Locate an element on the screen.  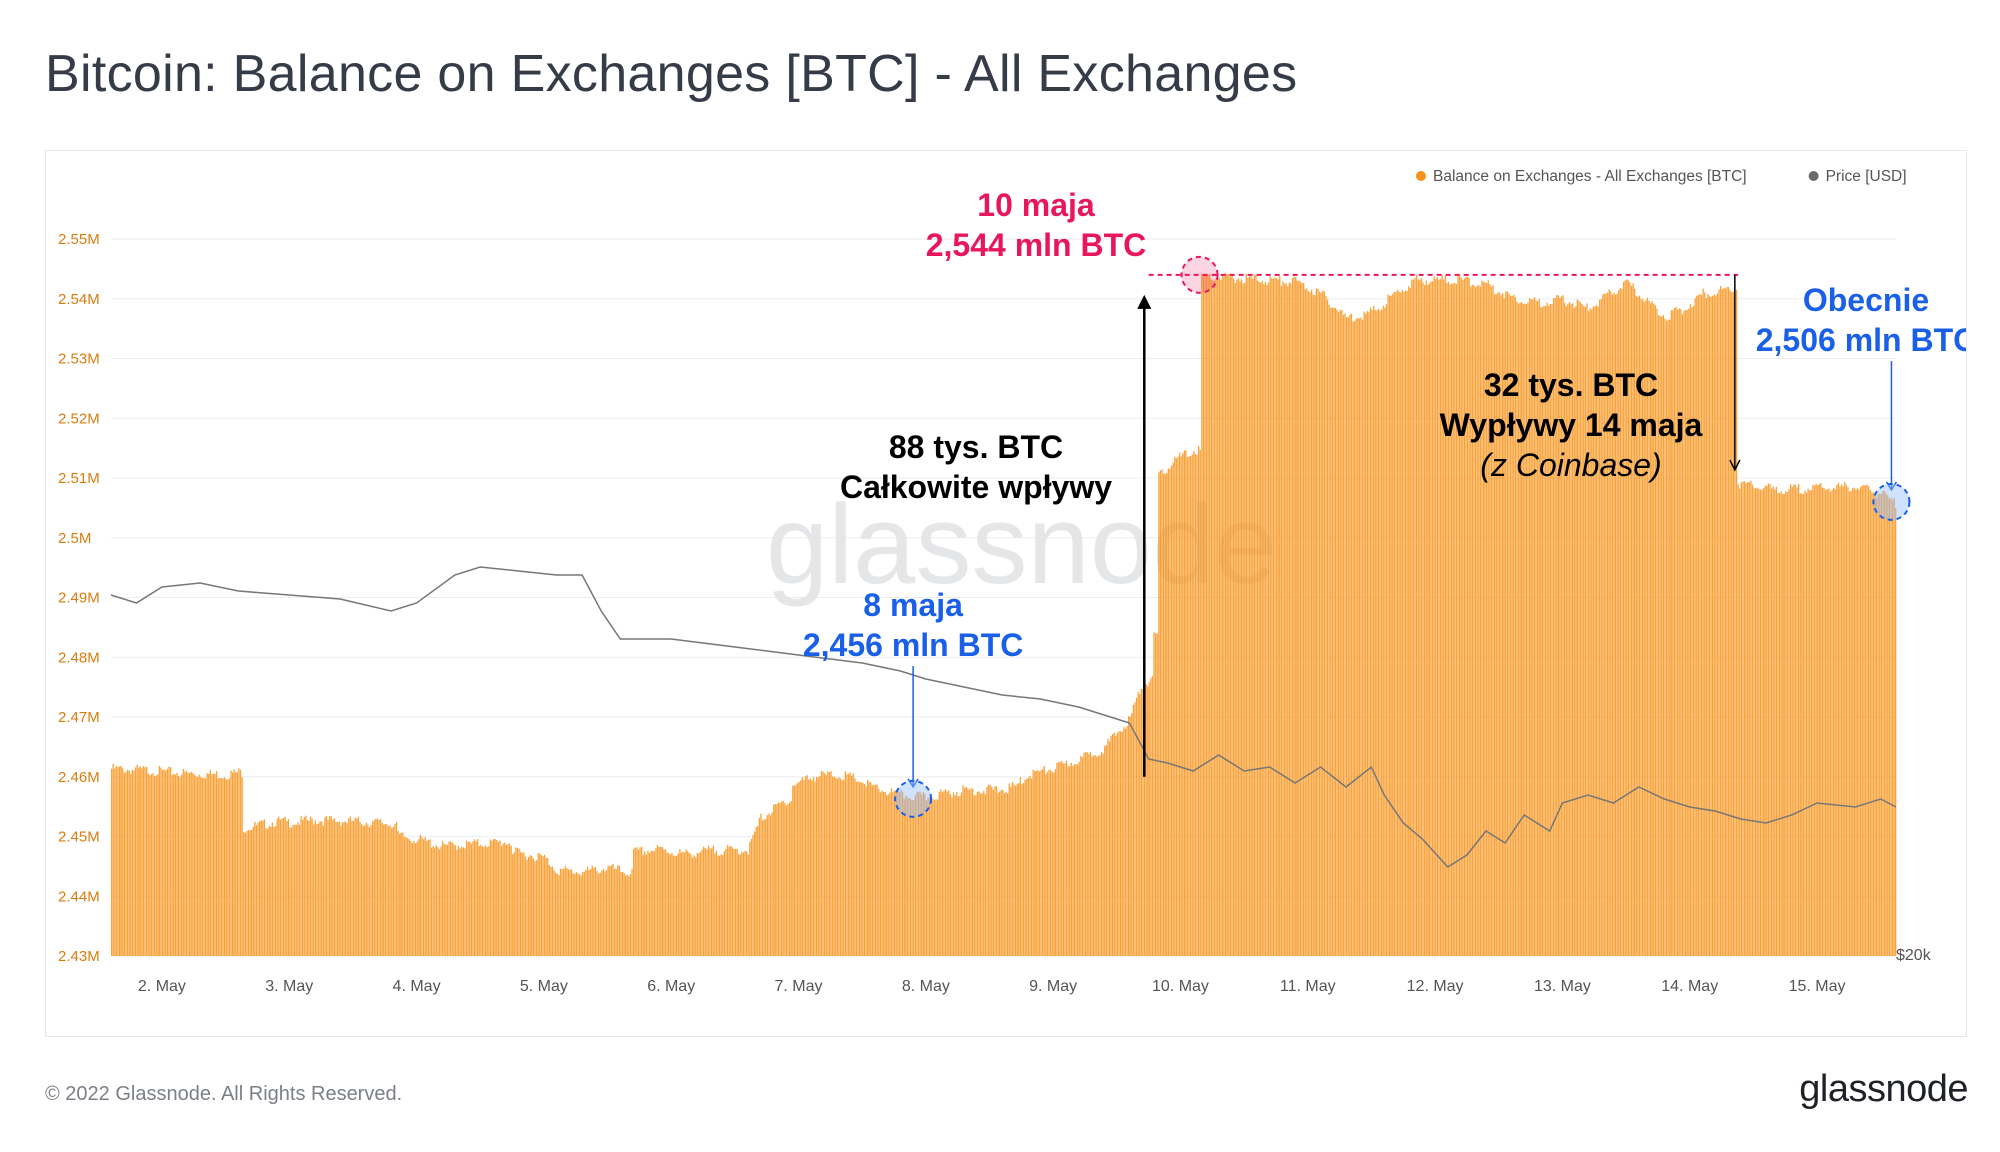
y-tick-label: 2.45M is located at coordinates (79, 837).